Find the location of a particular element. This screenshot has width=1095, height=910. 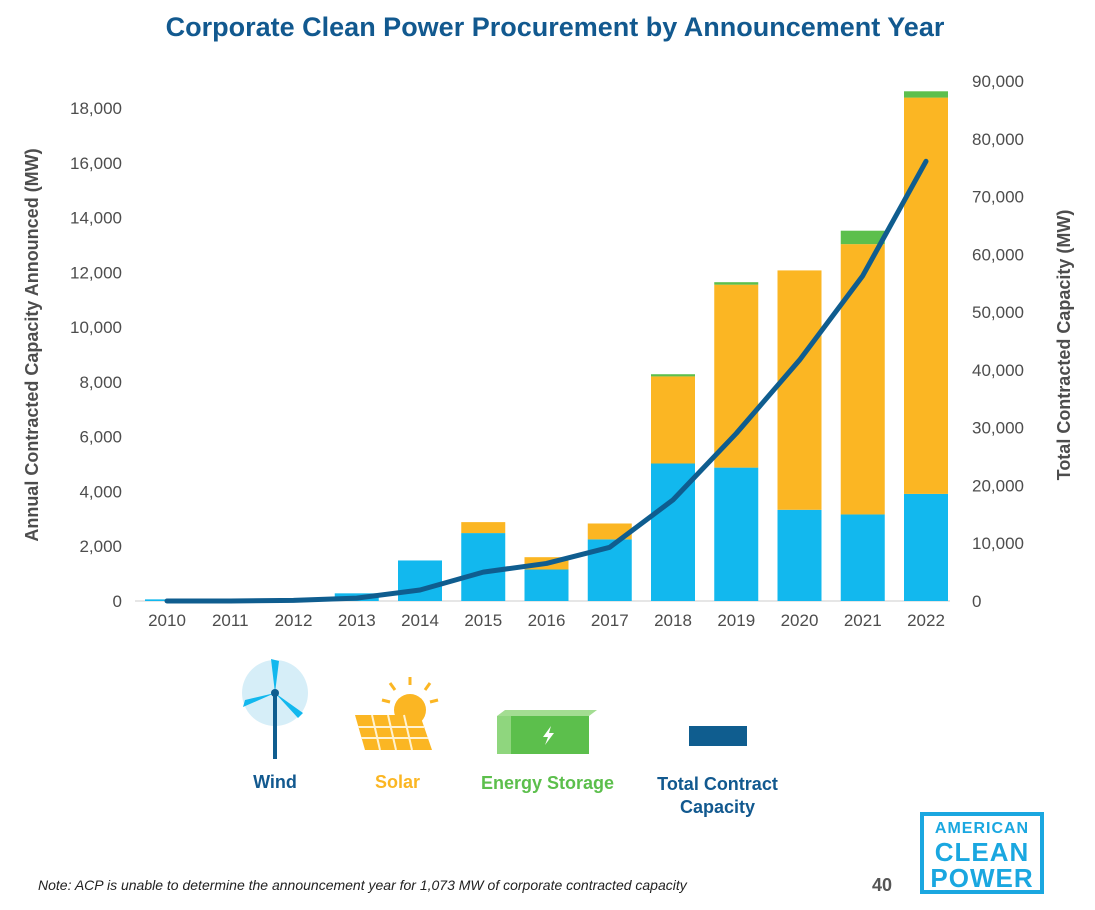

bar-energy-storage-2019 is located at coordinates (736, 283).